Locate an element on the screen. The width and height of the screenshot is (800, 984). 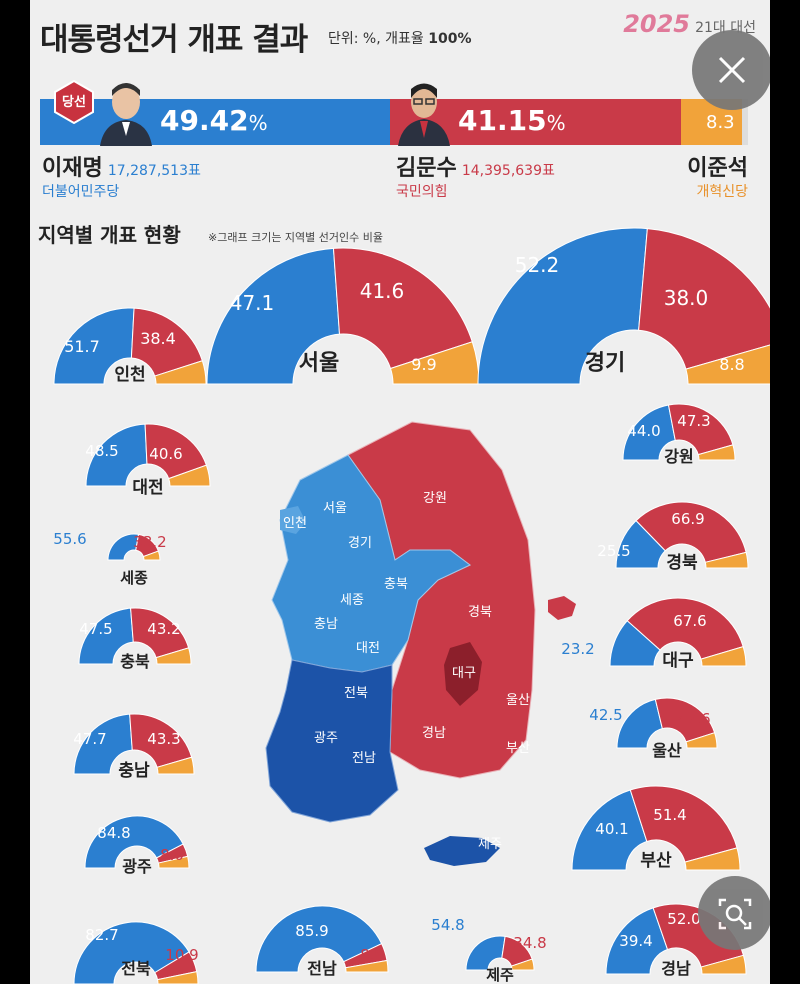
gauge-2: 인천 51.7 38.4 is located at coordinates (130, 346).